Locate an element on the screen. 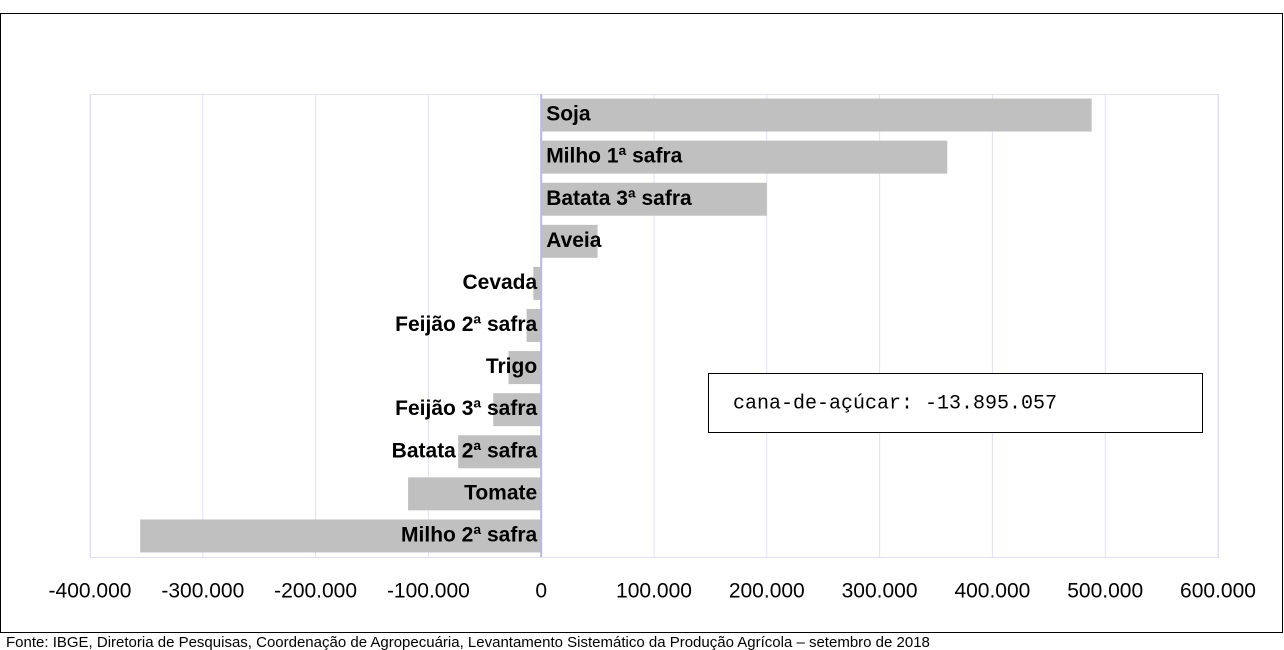 This screenshot has width=1284, height=650. x-tick-label: -400.000 is located at coordinates (90, 591).